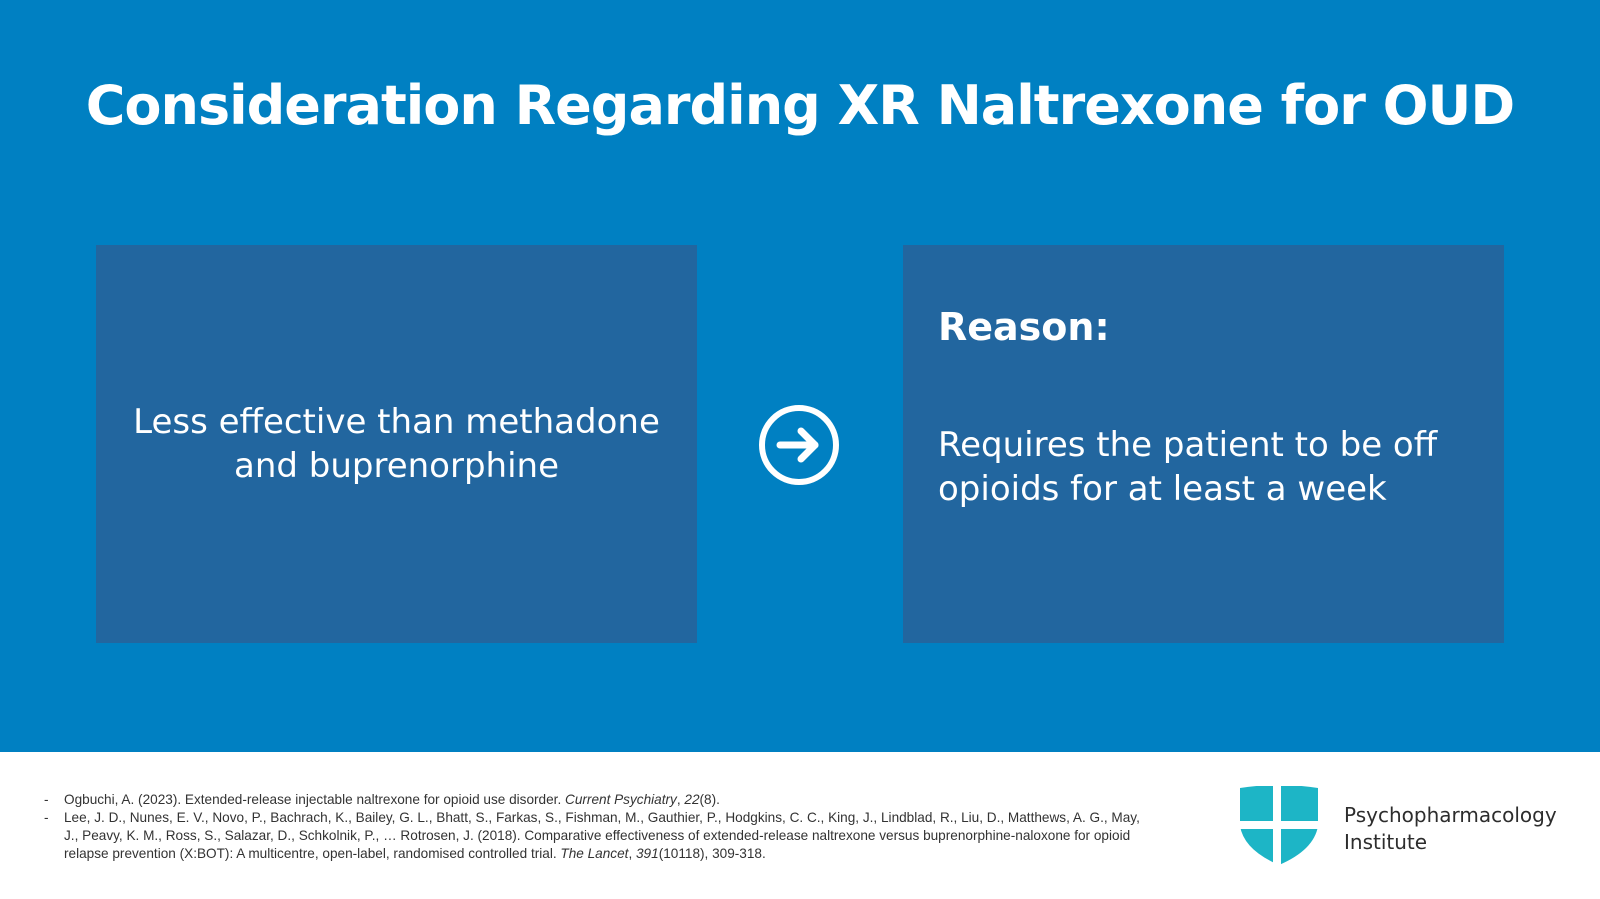  I want to click on reference-issue-pages: (10118), 309-318., so click(712, 853).